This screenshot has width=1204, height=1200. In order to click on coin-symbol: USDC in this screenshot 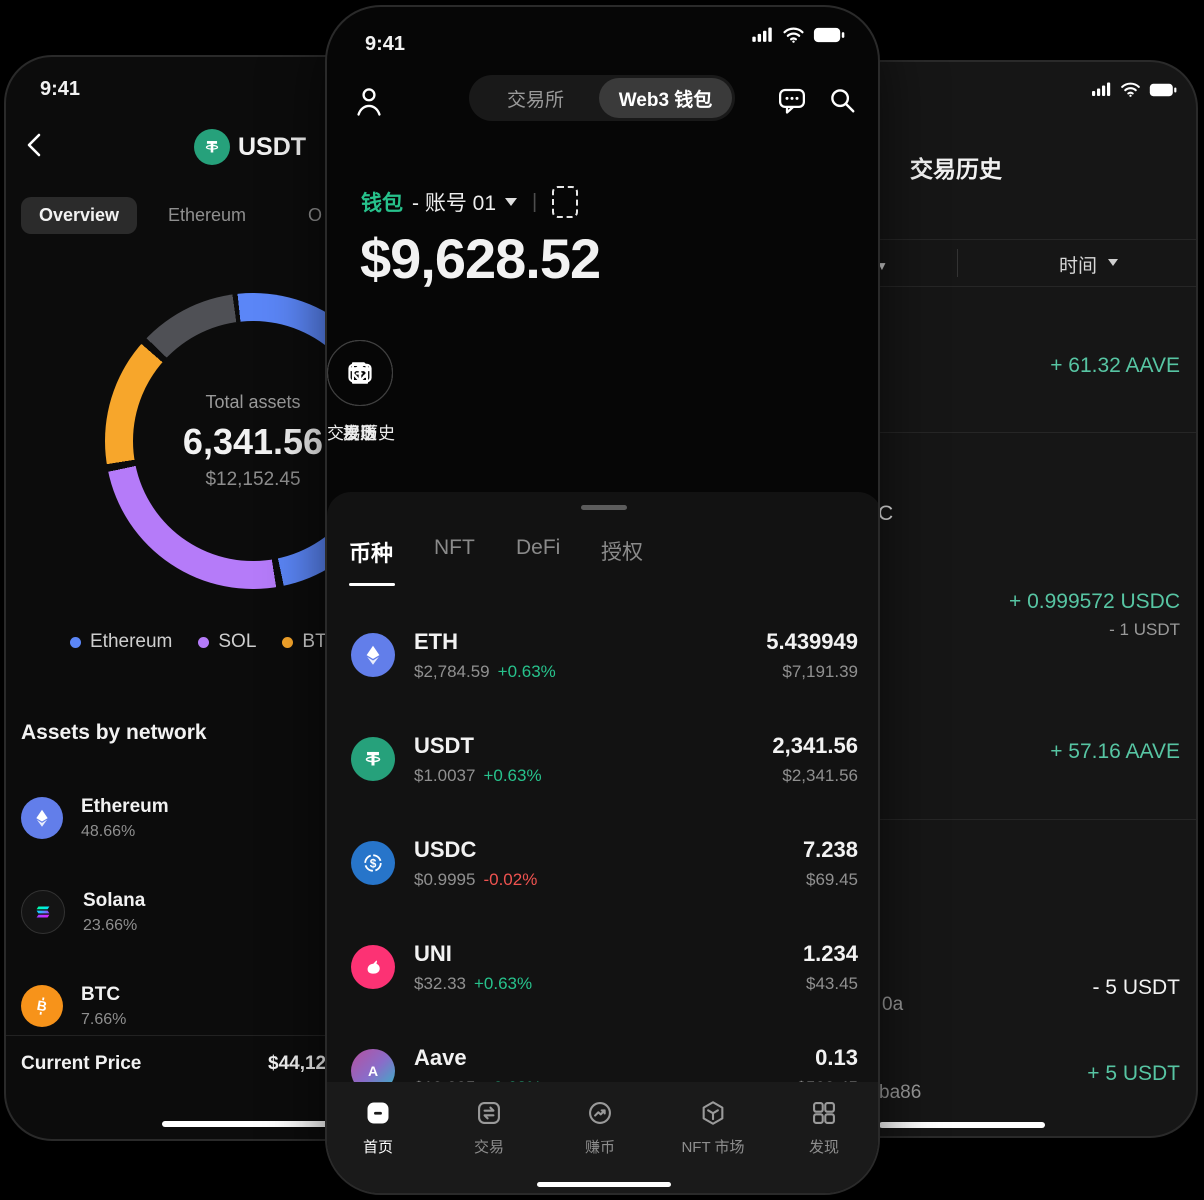, I will do `click(445, 849)`.